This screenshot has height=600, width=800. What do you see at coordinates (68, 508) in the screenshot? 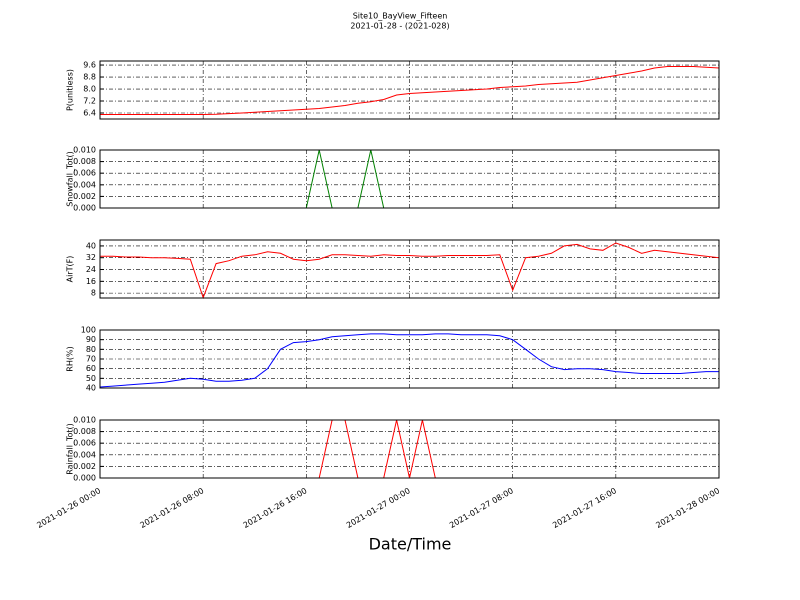
I see `x-tick-label: 2021-01-26 00:00` at bounding box center [68, 508].